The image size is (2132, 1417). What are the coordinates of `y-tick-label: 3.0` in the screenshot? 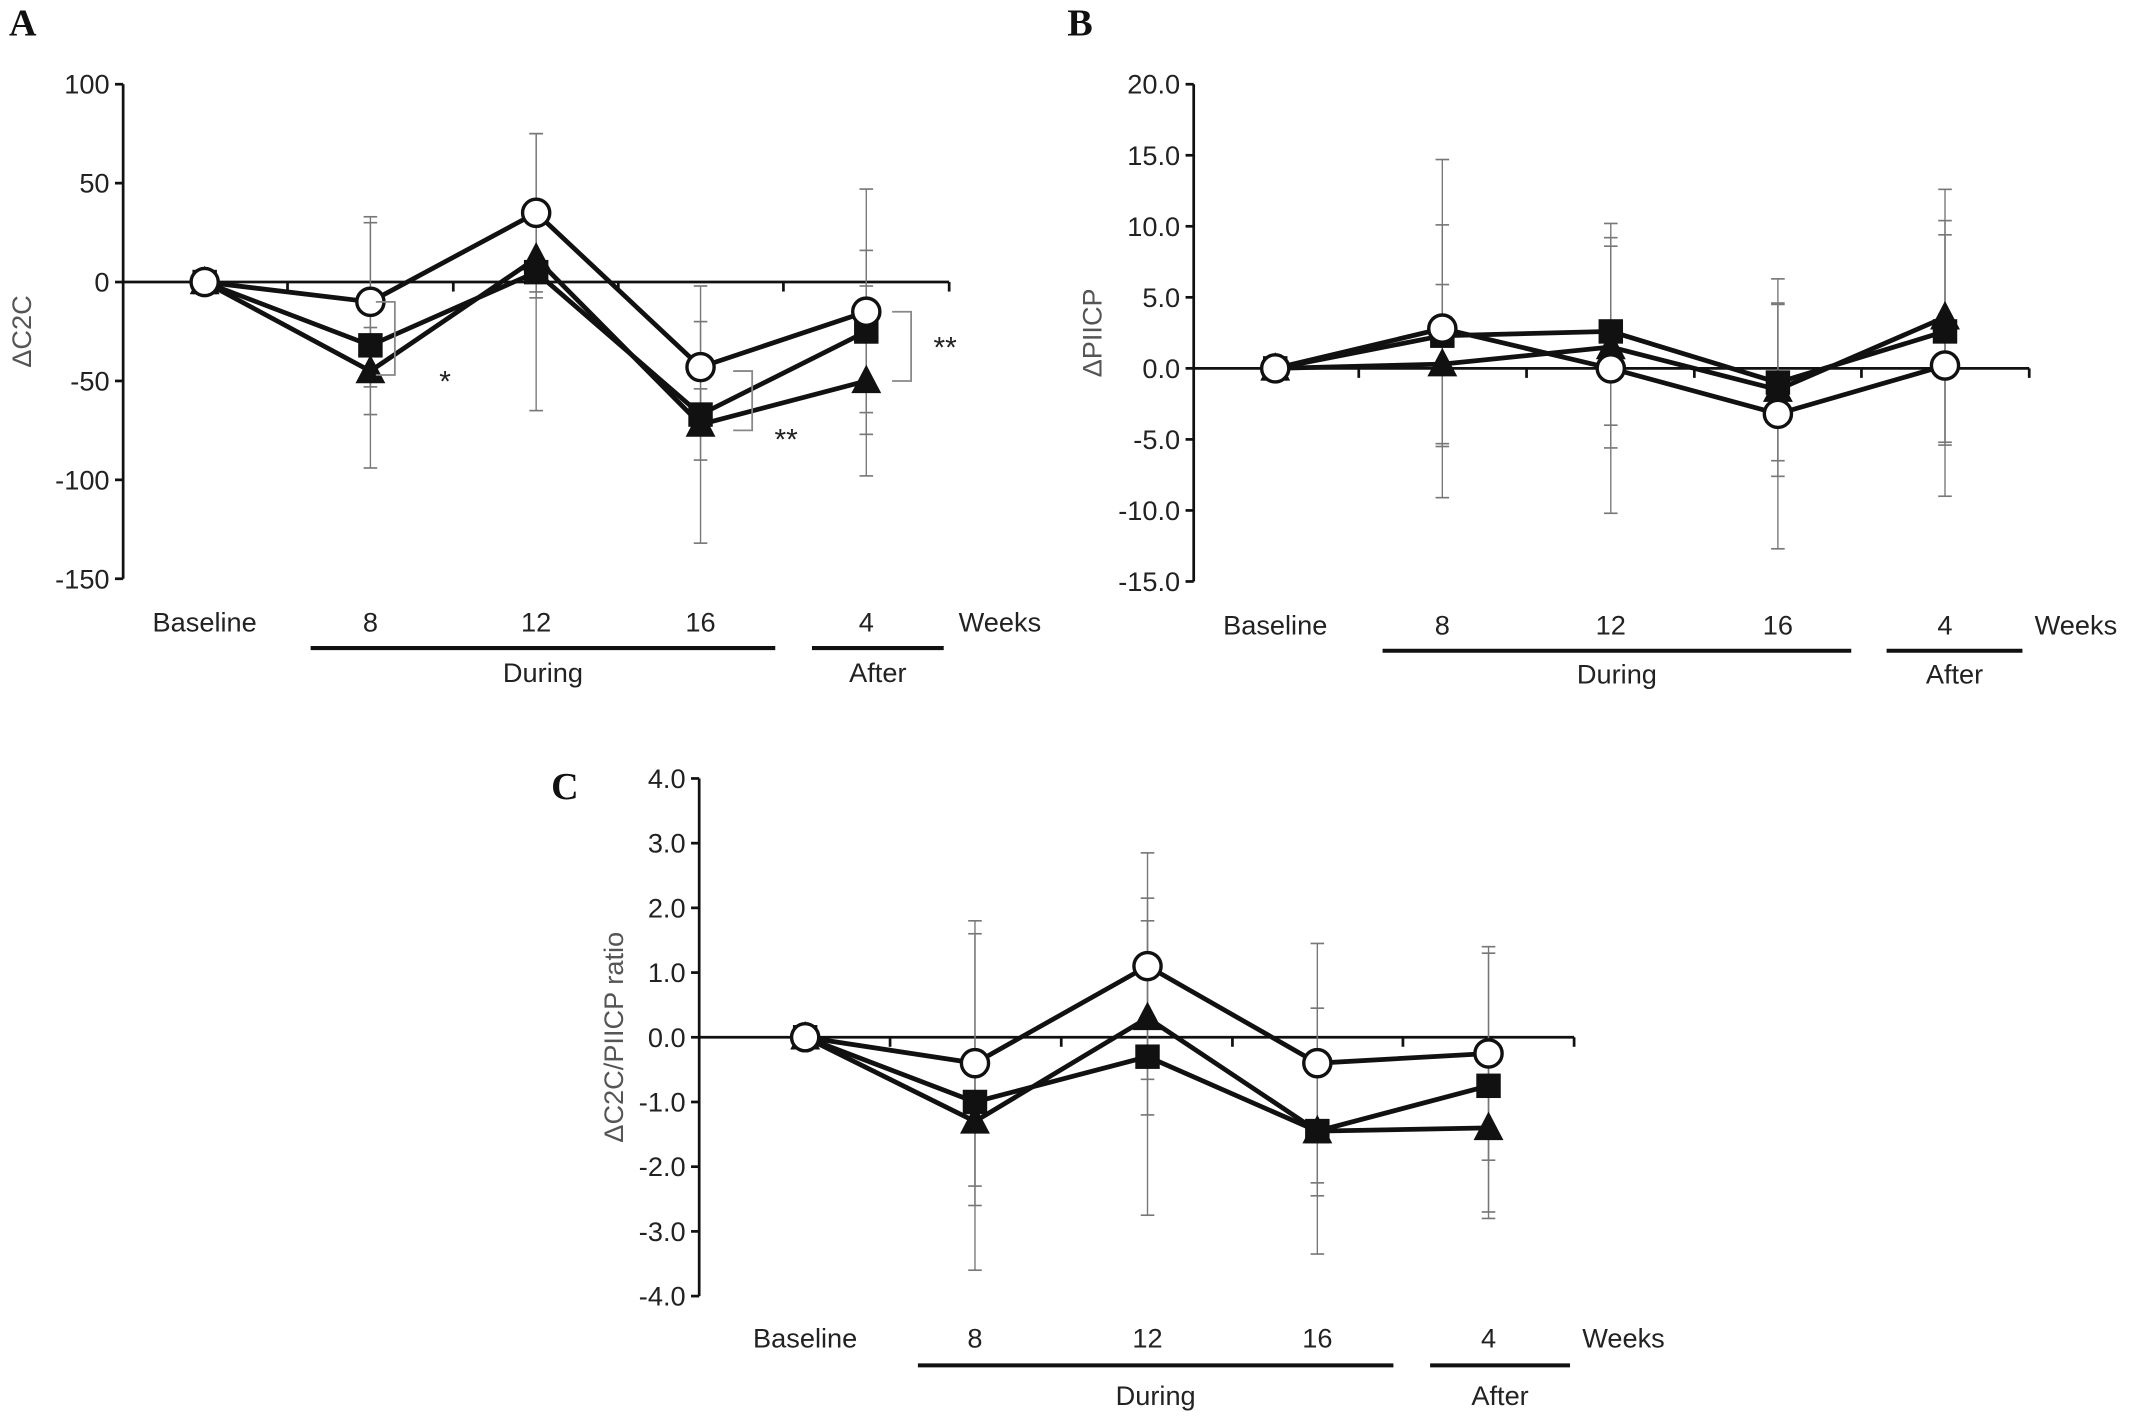 It's located at (667, 843).